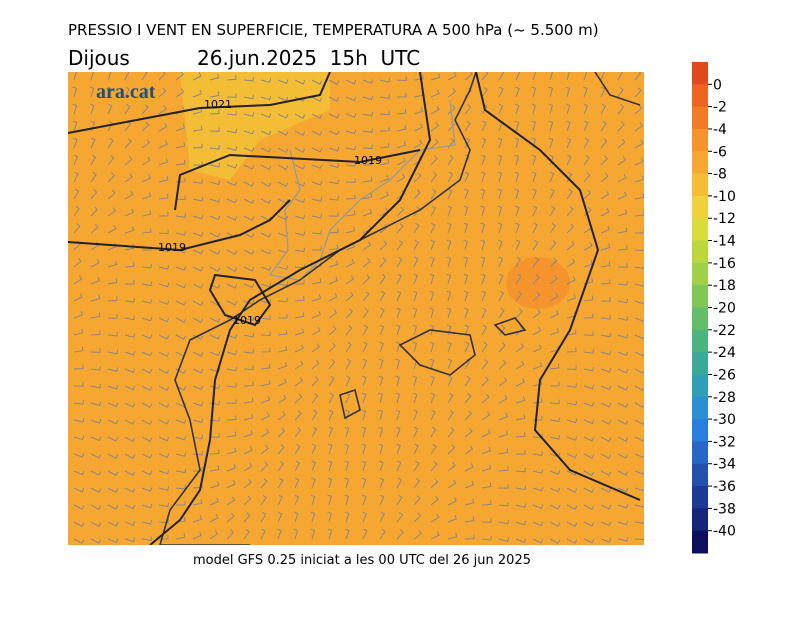  I want to click on colorbar-label: -8, so click(720, 175).